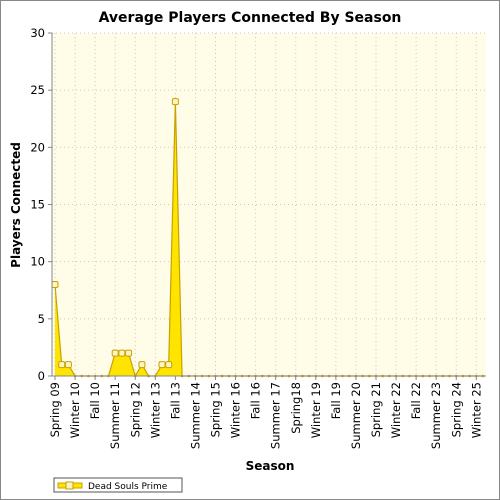  I want to click on x-tick-label: Fall 19, so click(336, 400).